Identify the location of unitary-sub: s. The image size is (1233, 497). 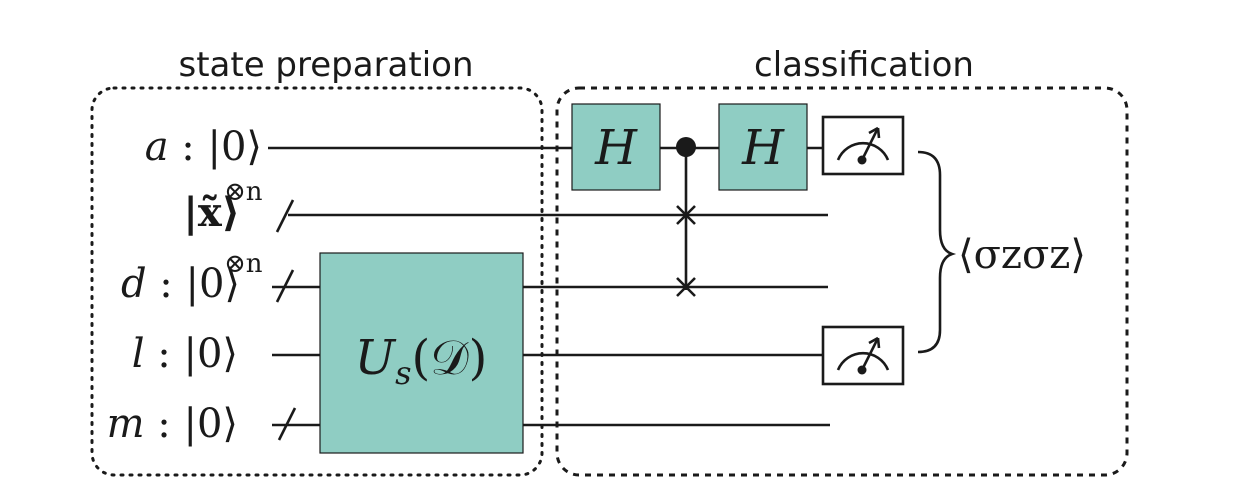
(403, 373).